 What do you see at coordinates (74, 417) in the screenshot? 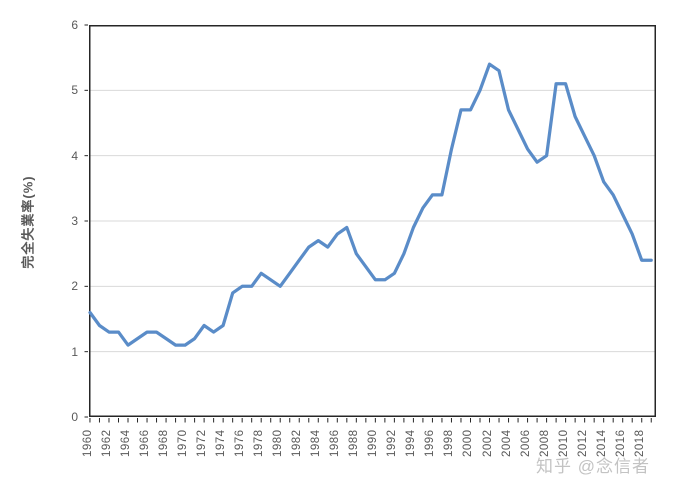
I see `y-tick-label: 0` at bounding box center [74, 417].